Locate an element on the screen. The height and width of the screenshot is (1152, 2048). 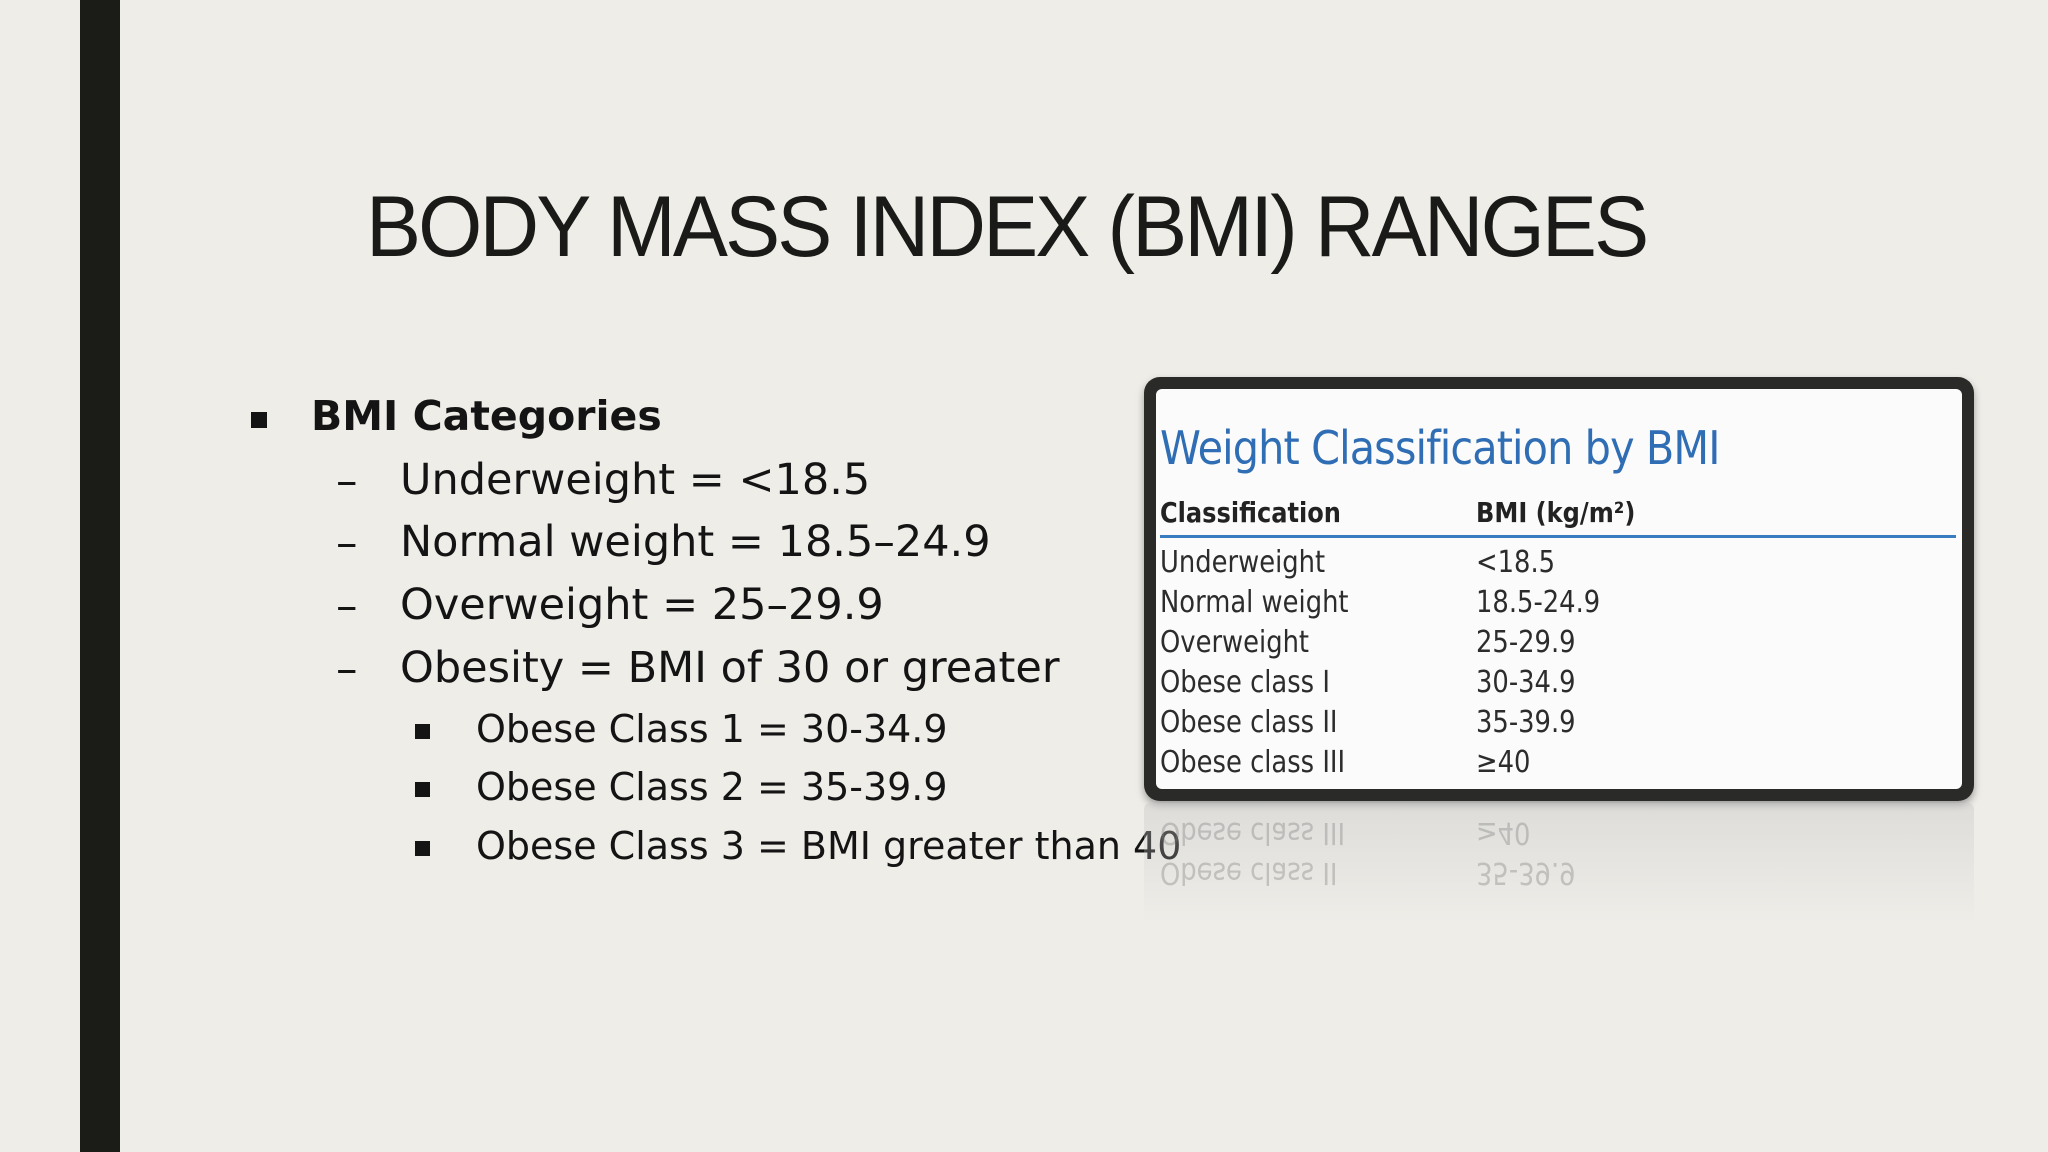
table-title: Weight Classification by BMI is located at coordinates (1440, 448).